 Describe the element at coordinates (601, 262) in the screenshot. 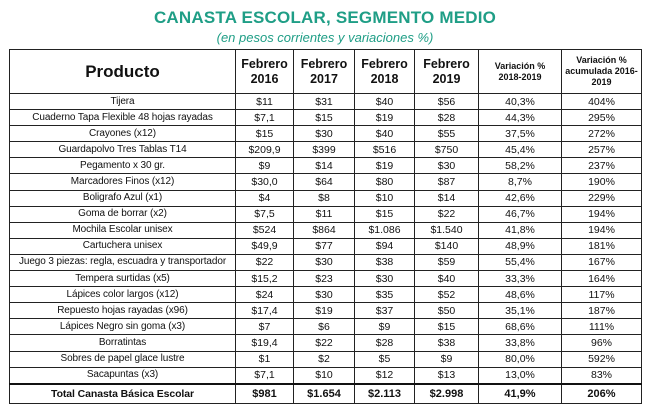

I see `cell-acumulada: 167%` at that location.